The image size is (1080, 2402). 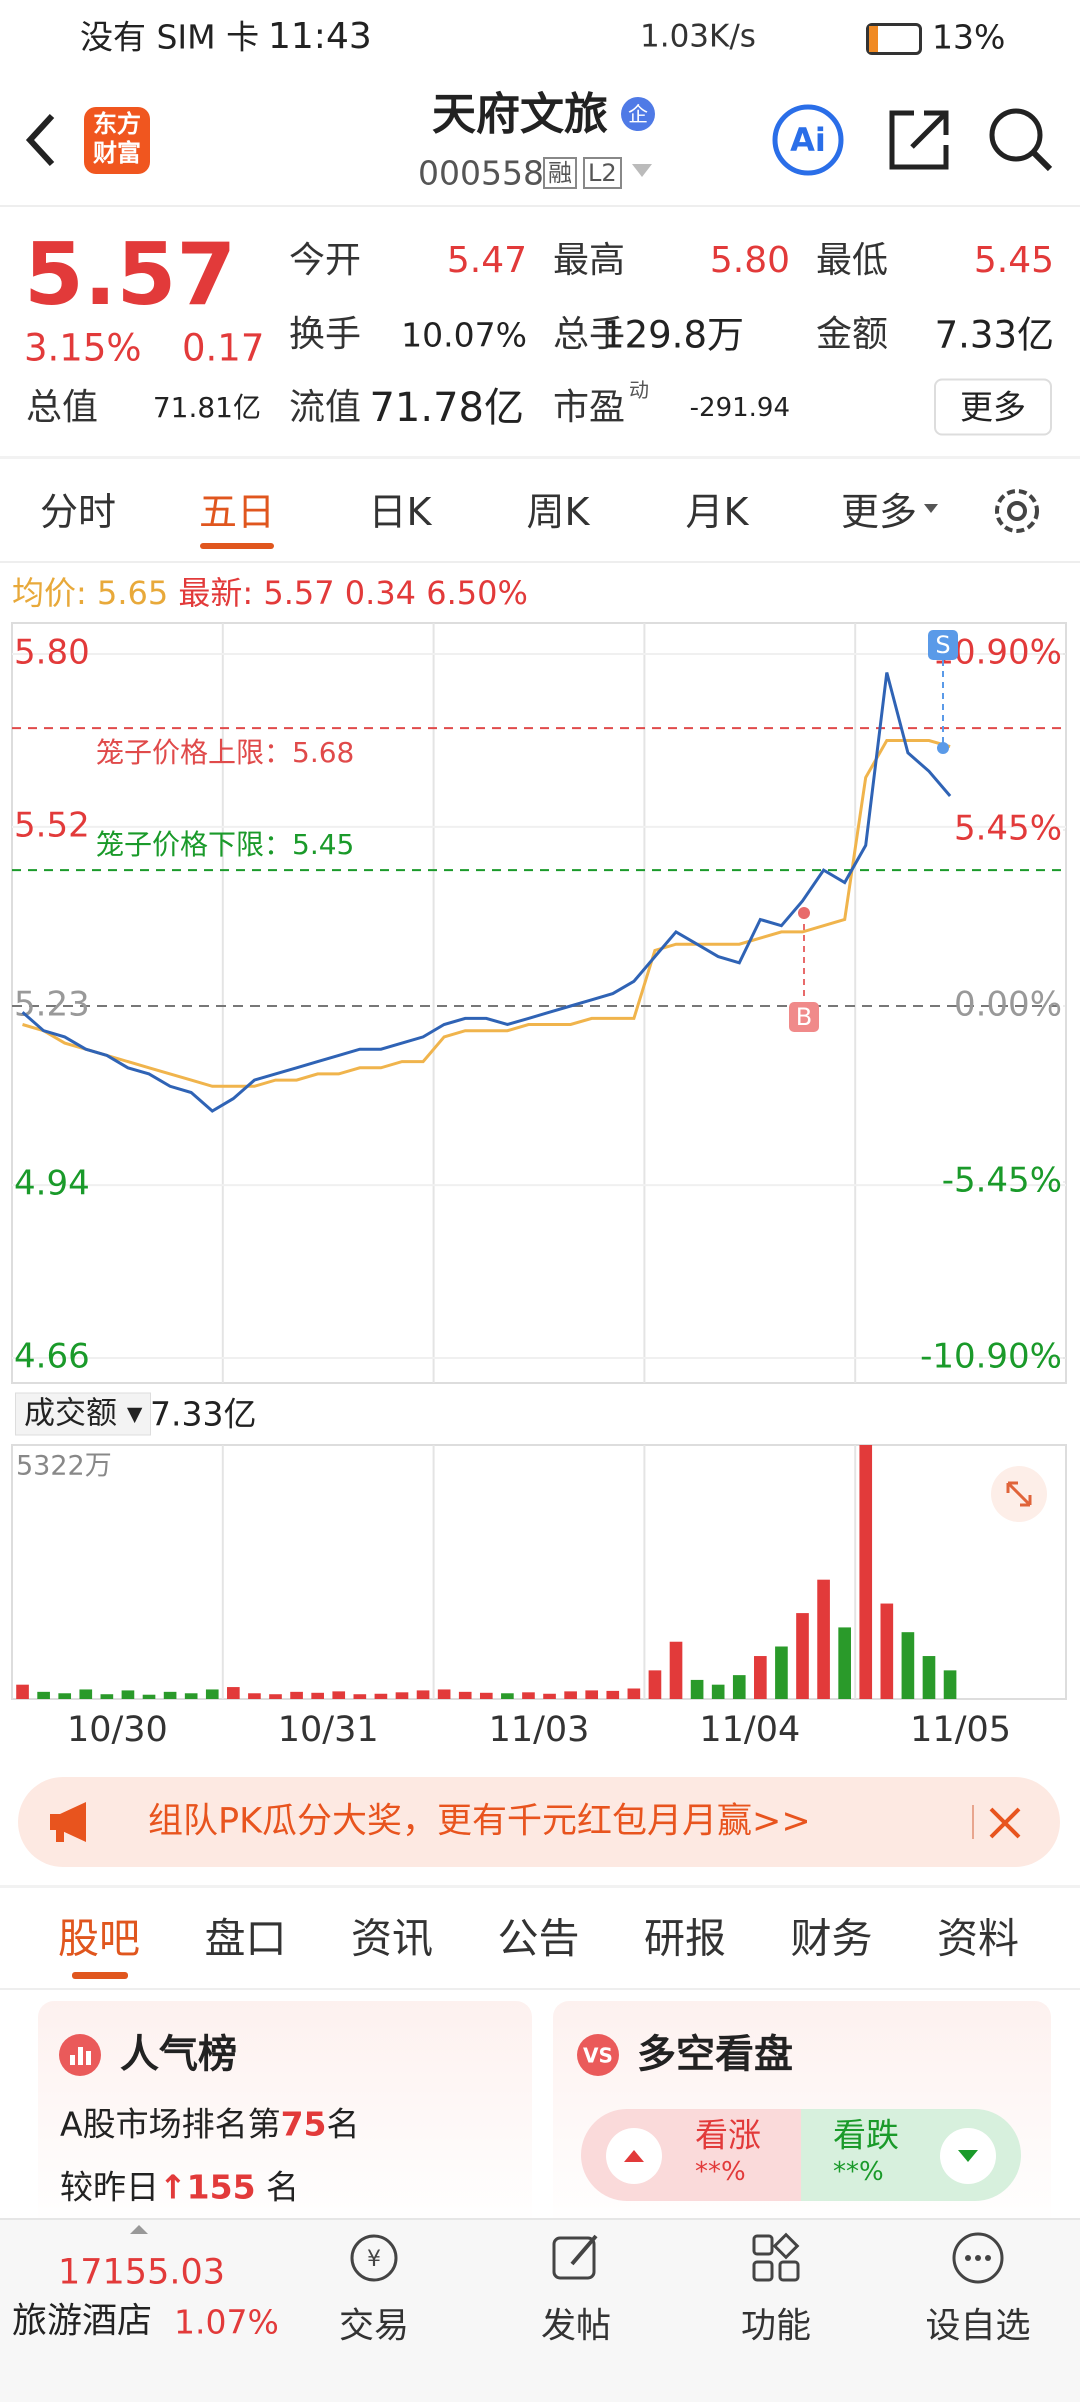 I want to click on bull-button, so click(x=634, y=2156).